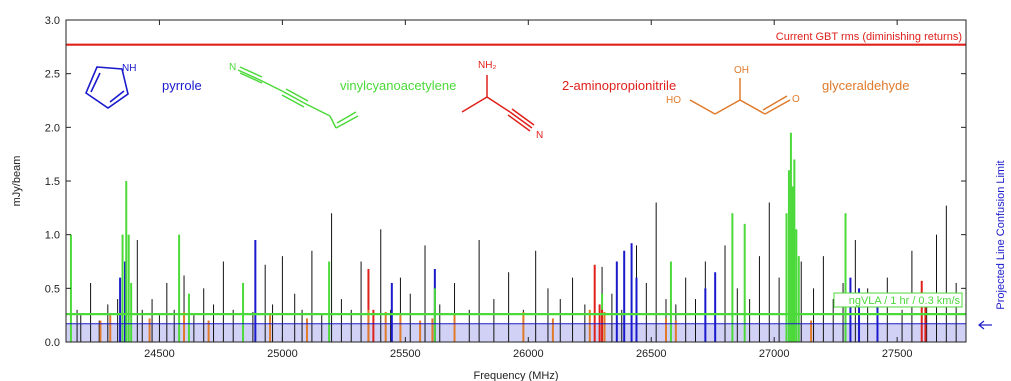 The width and height of the screenshot is (1011, 381). I want to click on ngvla-label-box, so click(898, 300).